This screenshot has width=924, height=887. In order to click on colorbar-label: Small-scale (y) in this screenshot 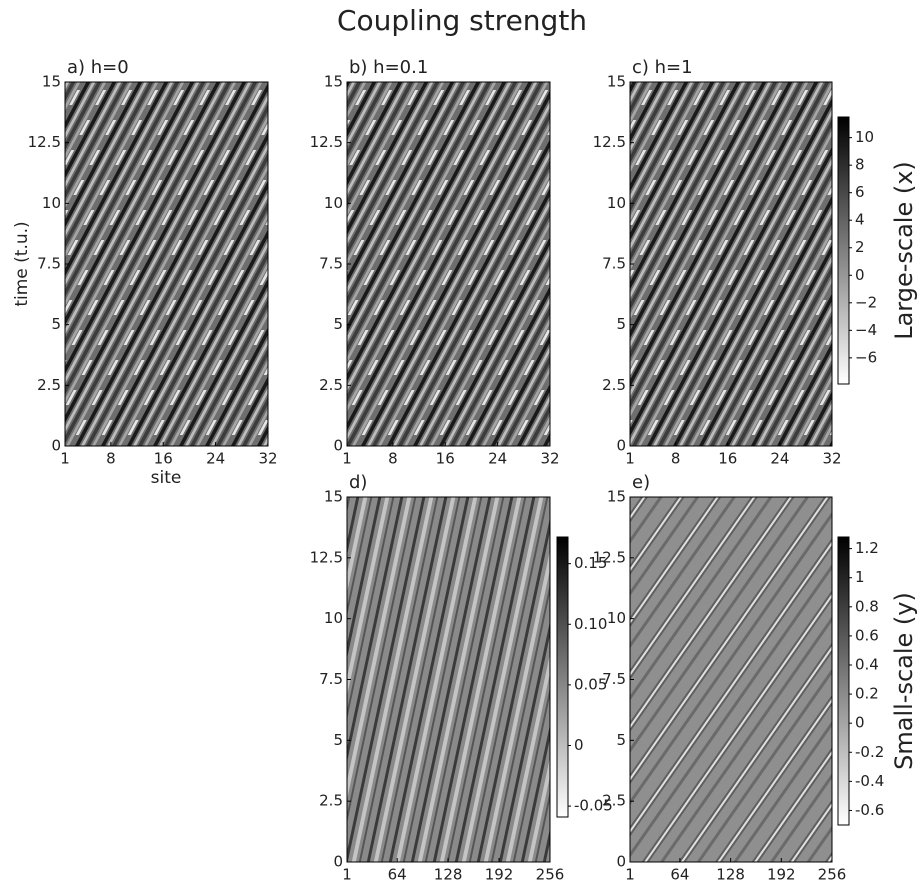, I will do `click(904, 681)`.